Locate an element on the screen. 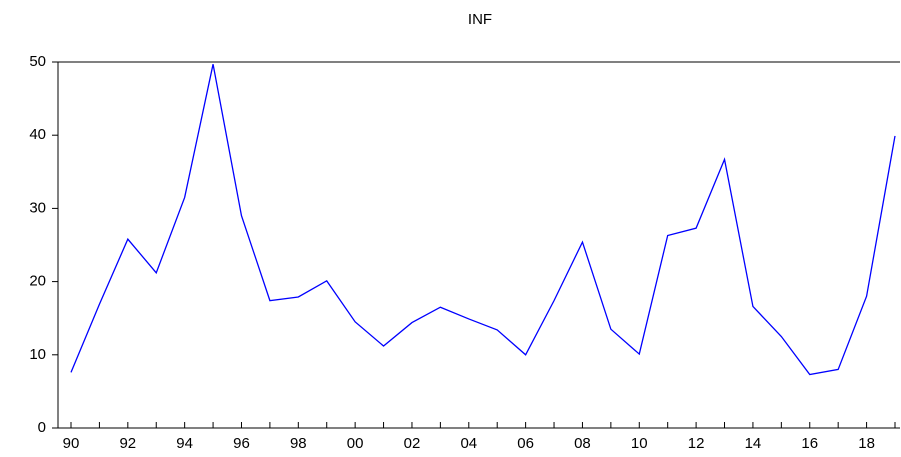  x-tick-label: 96 is located at coordinates (241, 443).